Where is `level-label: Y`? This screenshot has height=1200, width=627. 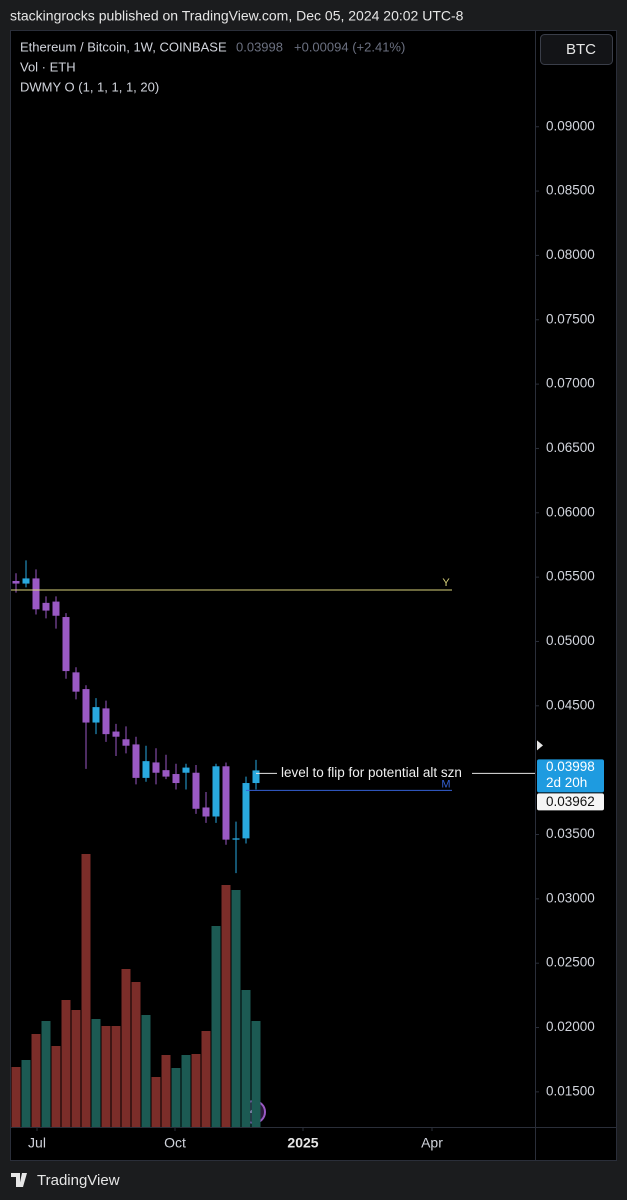
level-label: Y is located at coordinates (446, 583).